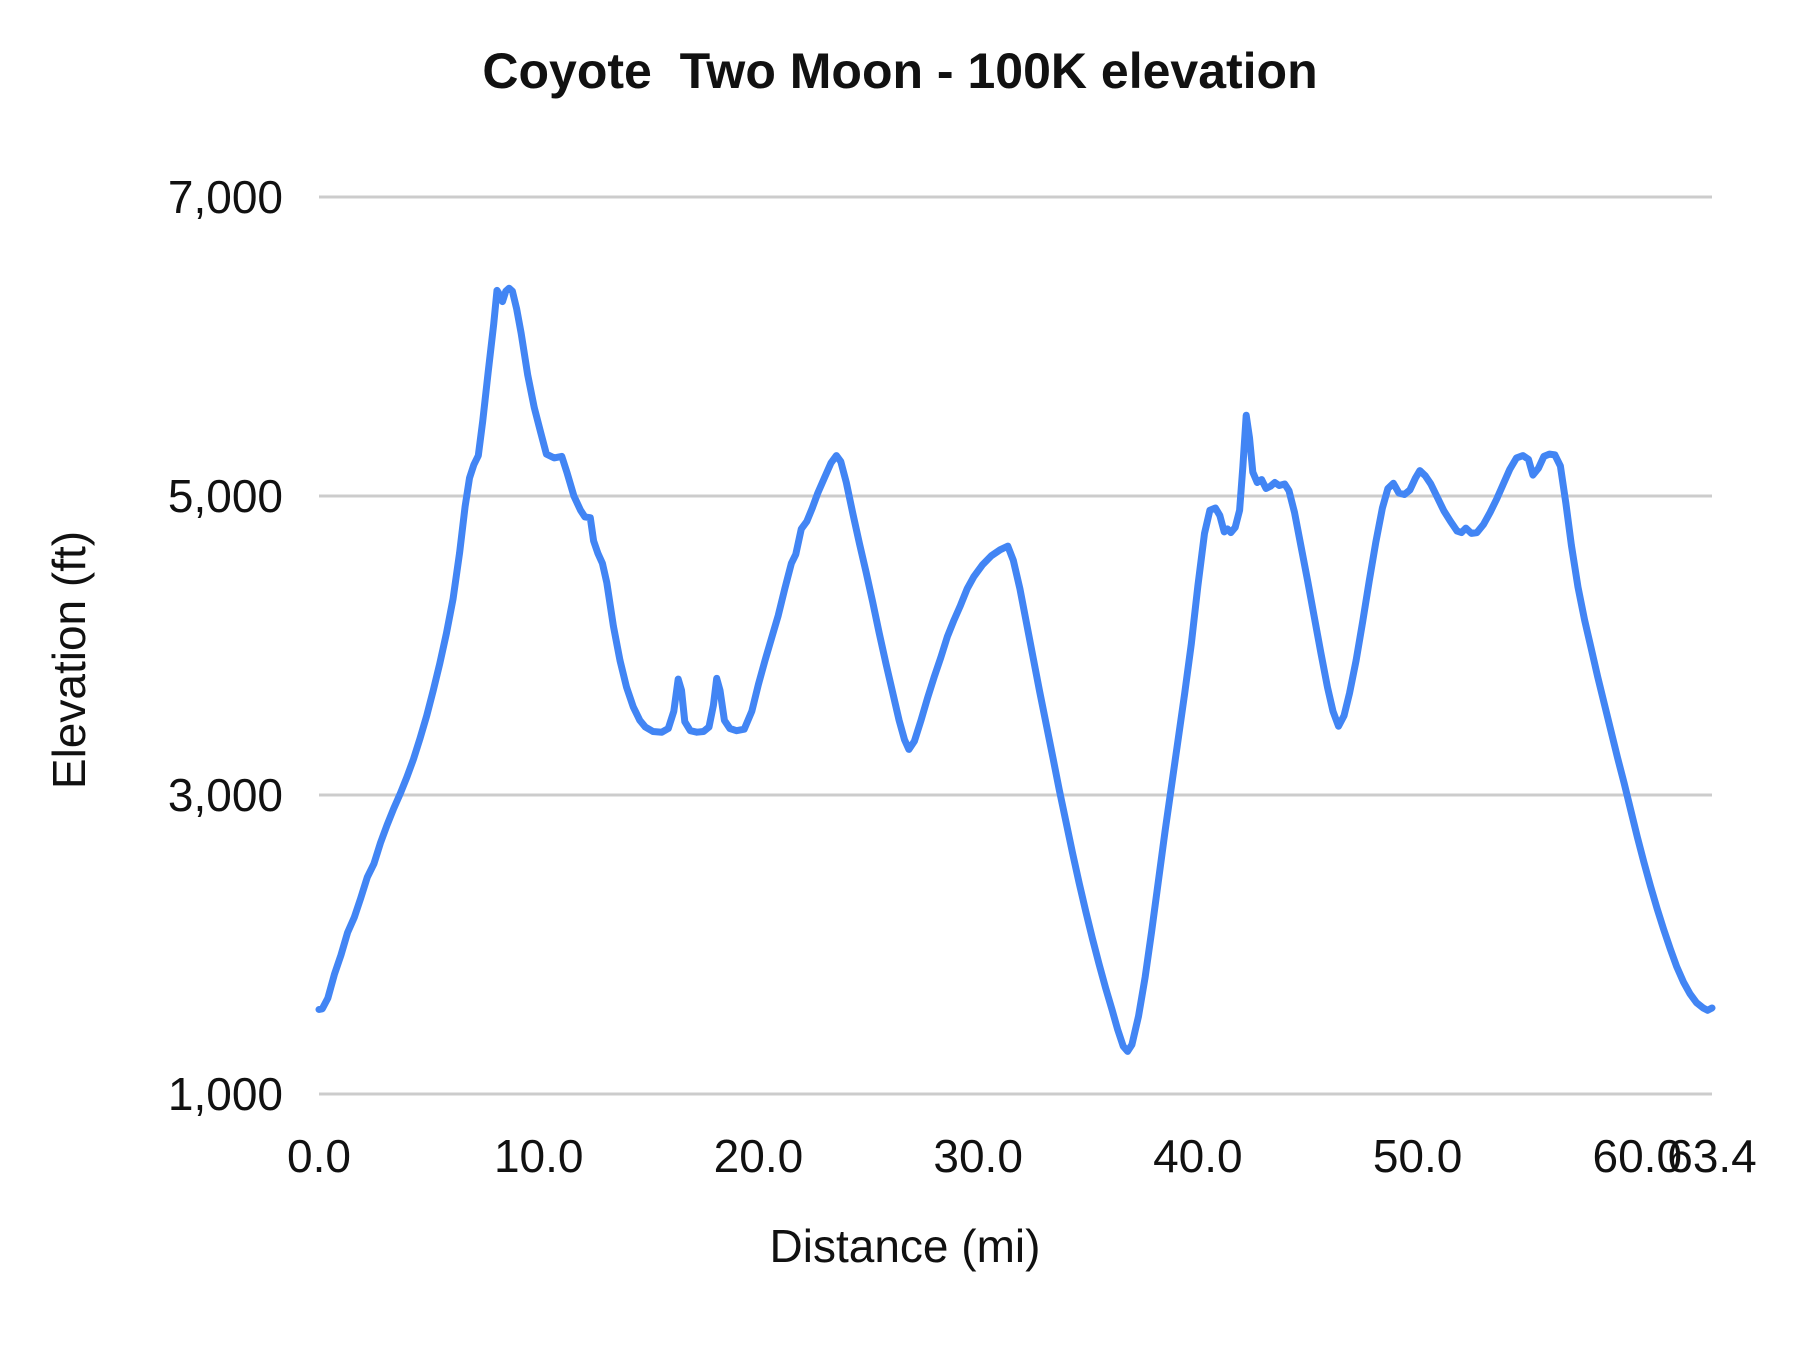  I want to click on y-tick-label: 1,000, so click(225, 1094).